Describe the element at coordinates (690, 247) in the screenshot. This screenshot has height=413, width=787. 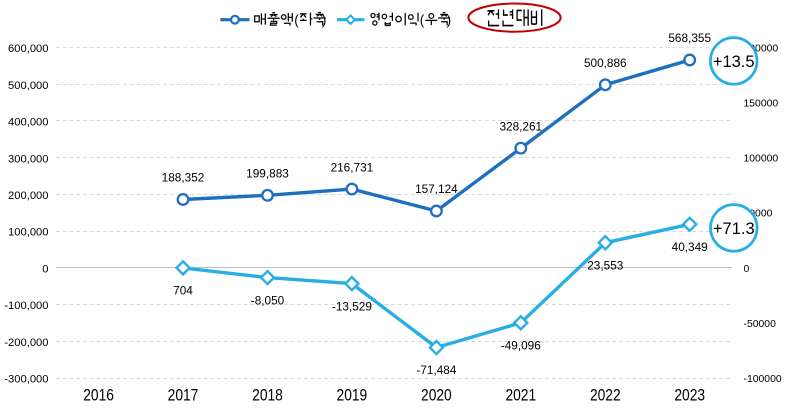
I see `svg-text: 40,349` at that location.